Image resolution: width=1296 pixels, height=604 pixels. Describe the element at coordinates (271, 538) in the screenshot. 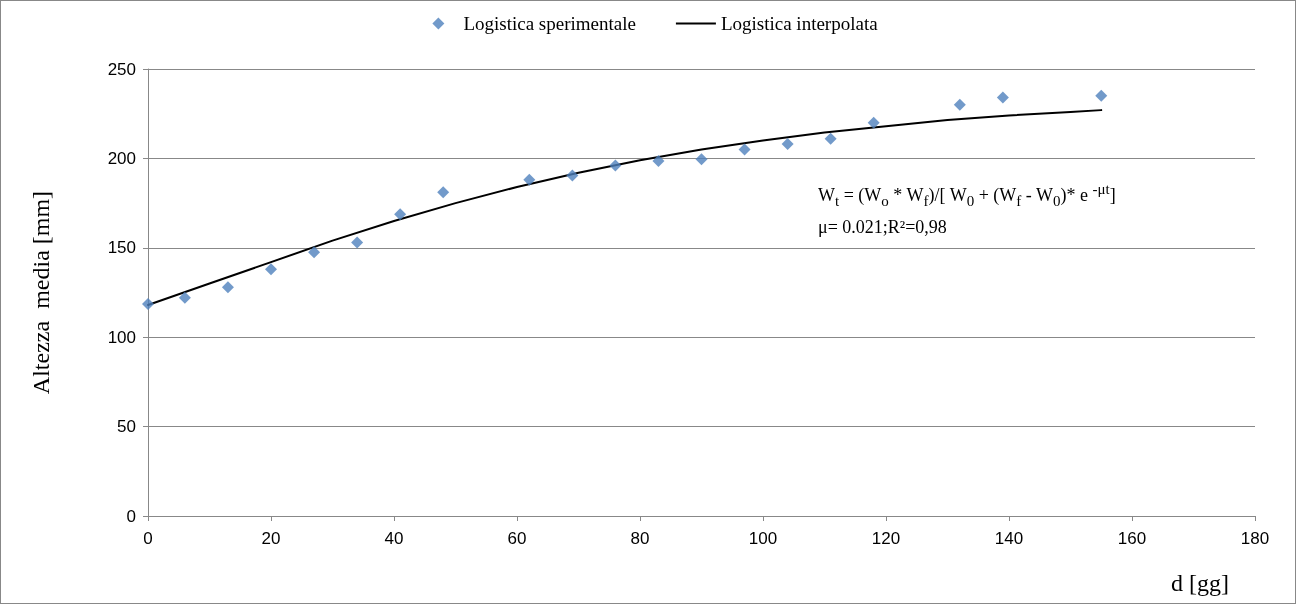

I see `x-tick-label: 20` at that location.